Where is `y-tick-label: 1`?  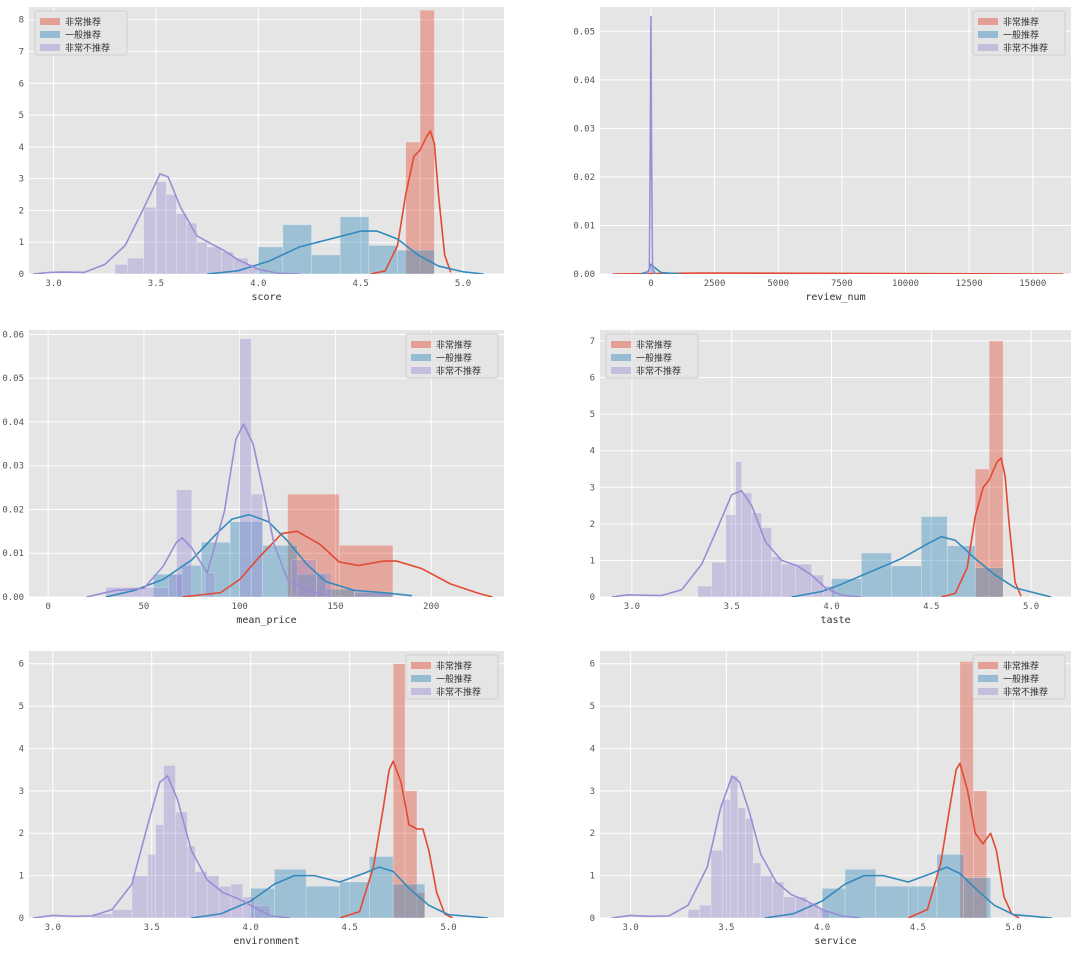 y-tick-label: 1 is located at coordinates (21, 243).